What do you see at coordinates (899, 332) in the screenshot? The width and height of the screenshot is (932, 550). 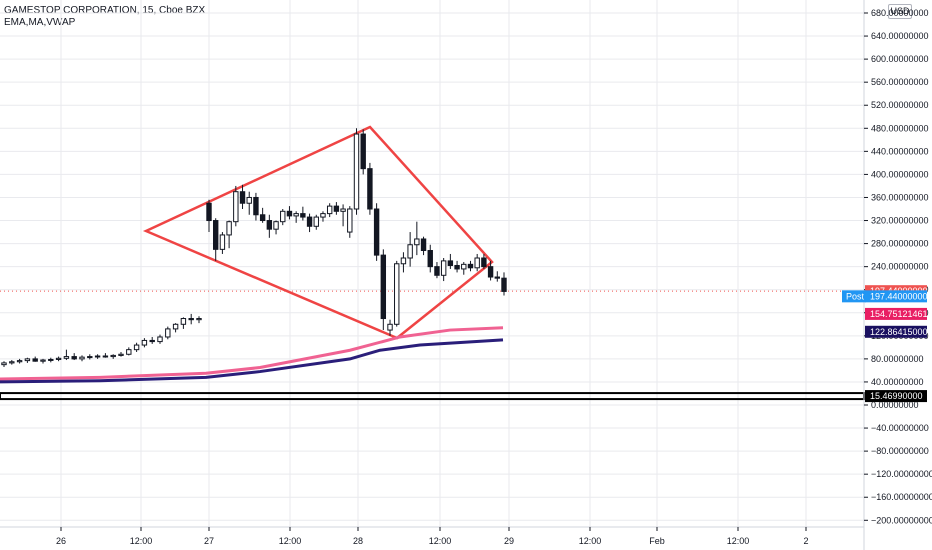 I see `badge-label: 122.86415000` at bounding box center [899, 332].